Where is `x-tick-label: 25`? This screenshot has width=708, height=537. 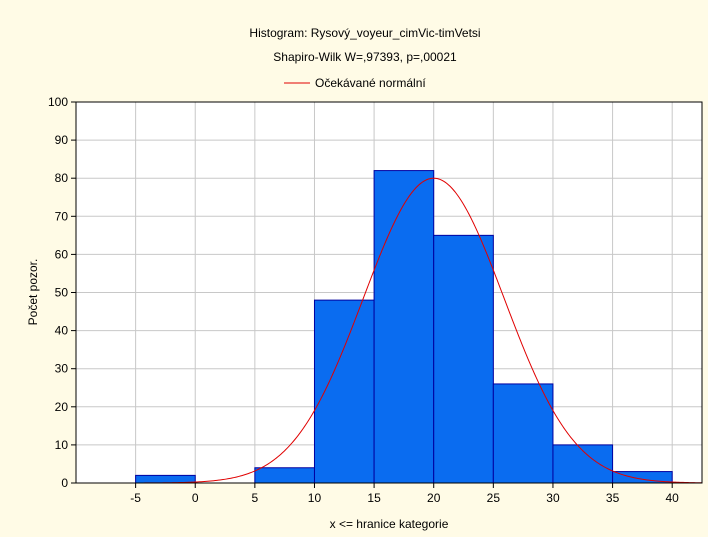
x-tick-label: 25 is located at coordinates (494, 498).